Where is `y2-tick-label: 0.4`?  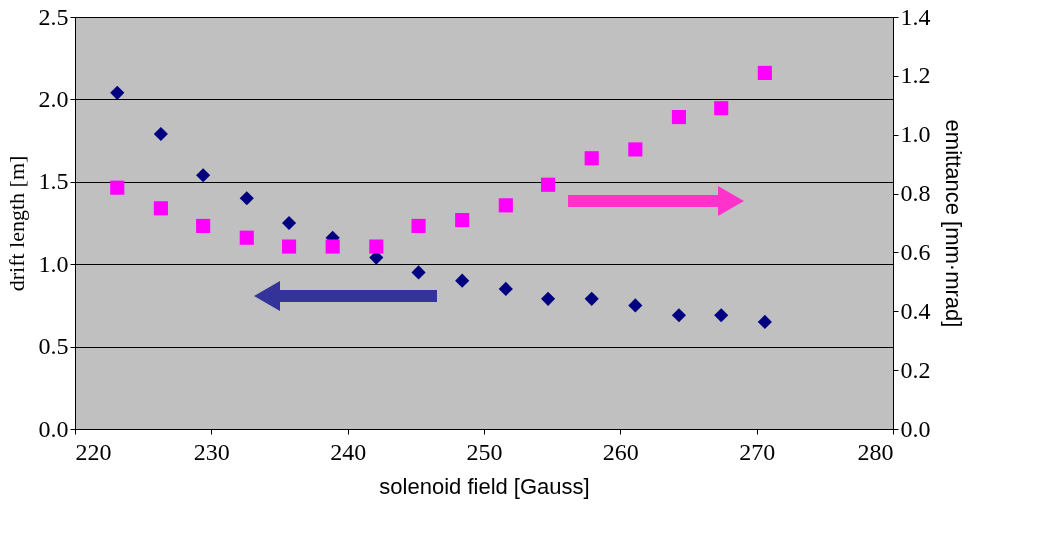 y2-tick-label: 0.4 is located at coordinates (915, 310).